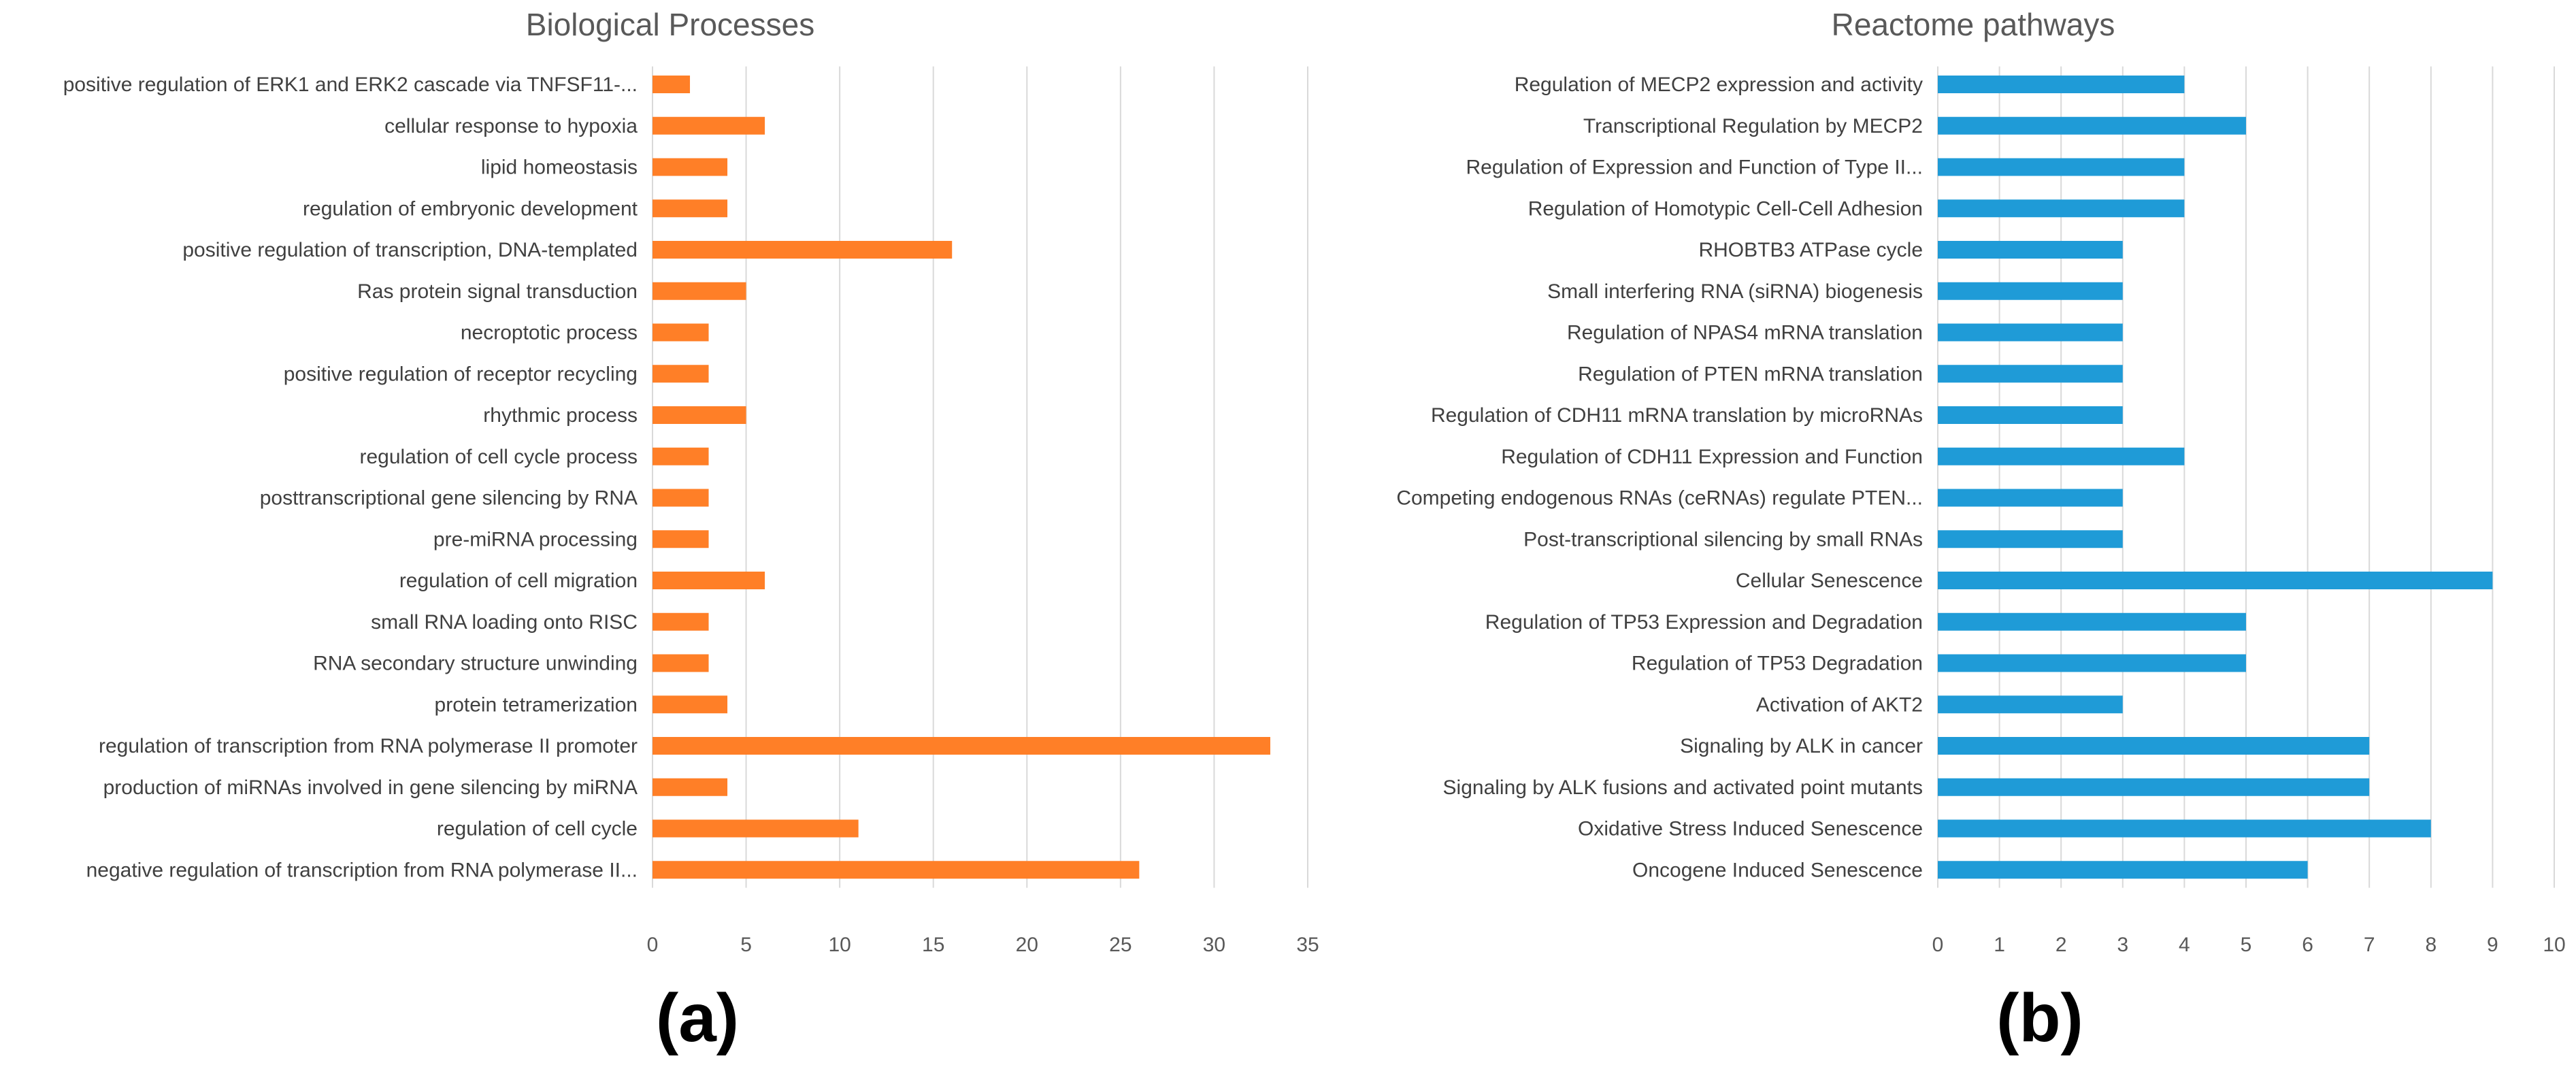 Image resolution: width=2576 pixels, height=1067 pixels. I want to click on x-tick-label-bp-30: 30, so click(1214, 945).